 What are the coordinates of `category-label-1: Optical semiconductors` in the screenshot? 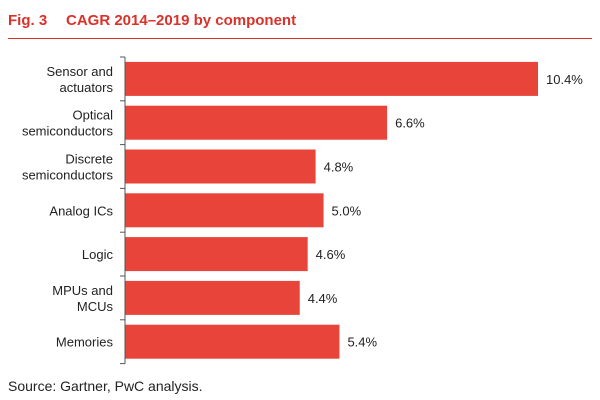 It's located at (68, 123).